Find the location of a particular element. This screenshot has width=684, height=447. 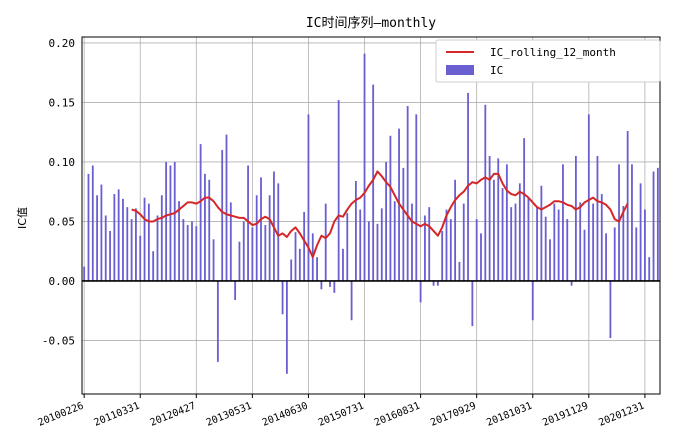

legend-label-rolling: IC_rolling_12_month is located at coordinates (553, 52).